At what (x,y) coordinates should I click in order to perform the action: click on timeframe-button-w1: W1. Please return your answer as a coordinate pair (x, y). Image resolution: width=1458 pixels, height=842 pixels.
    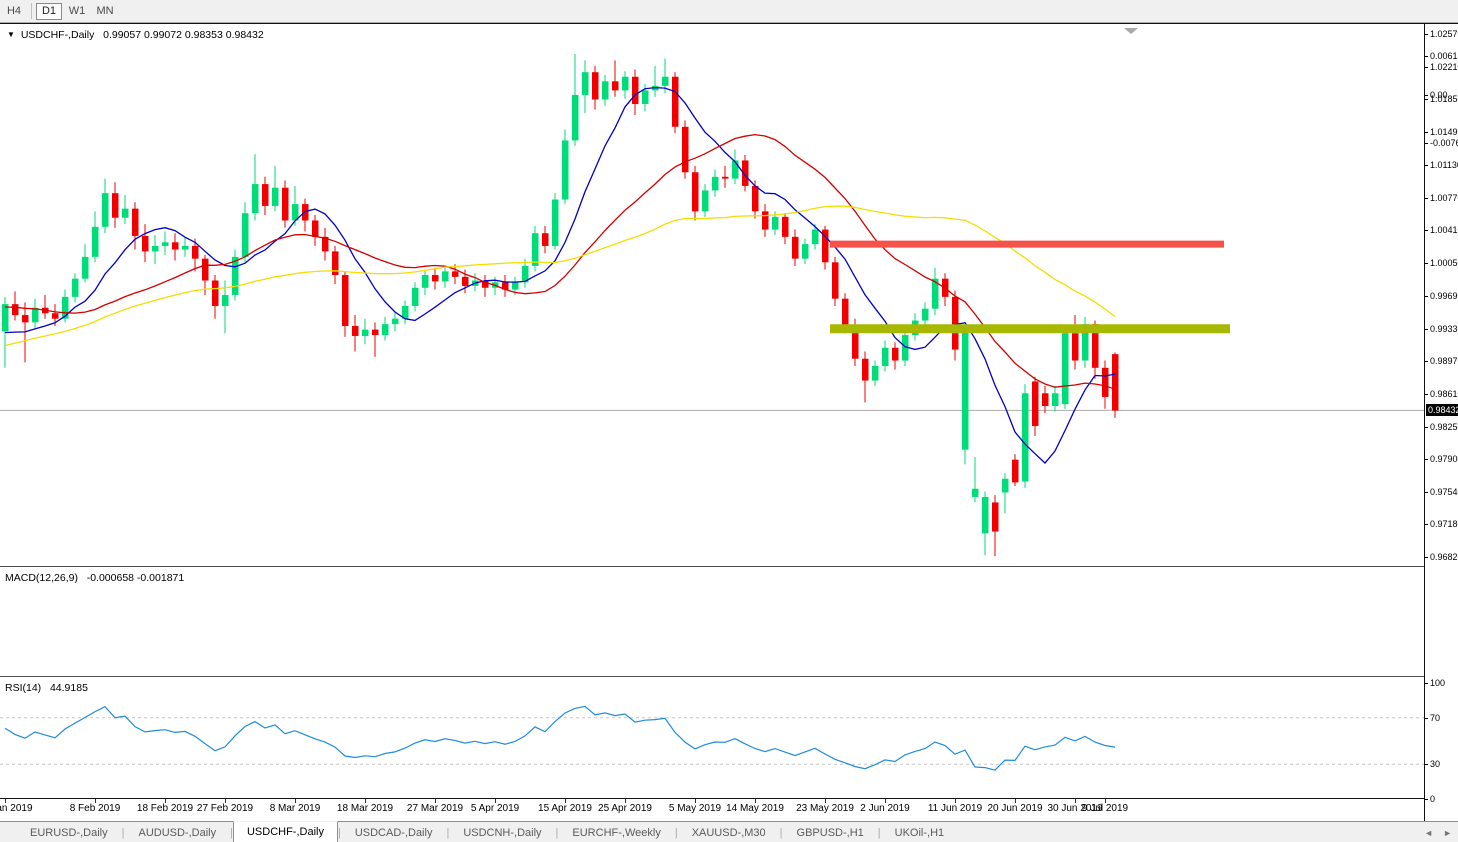
    Looking at the image, I should click on (77, 11).